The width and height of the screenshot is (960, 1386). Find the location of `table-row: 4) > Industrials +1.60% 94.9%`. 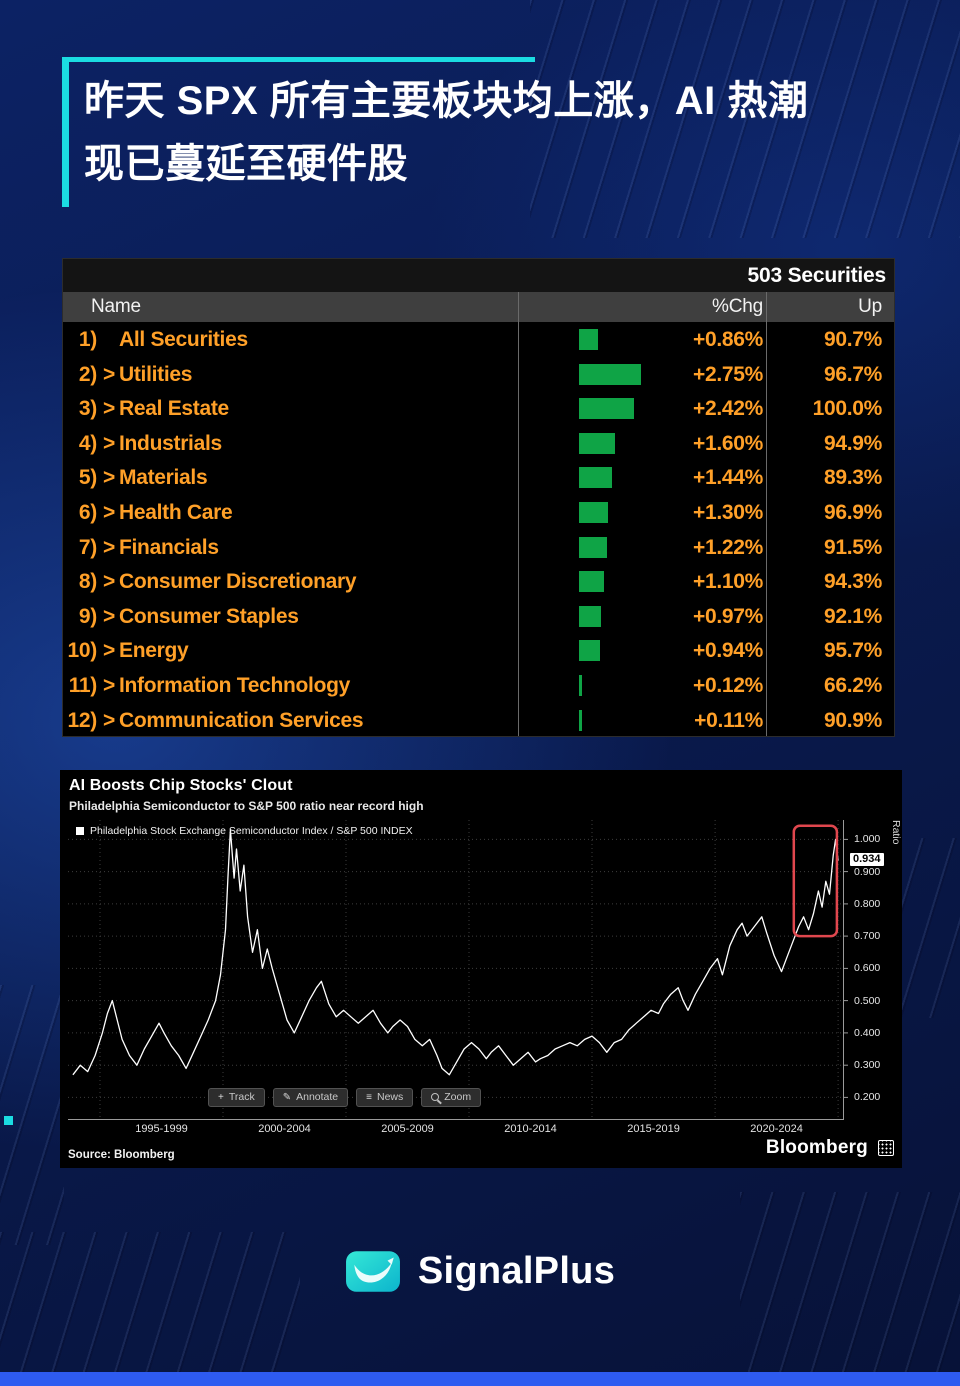

table-row: 4) > Industrials +1.60% 94.9% is located at coordinates (478, 443).